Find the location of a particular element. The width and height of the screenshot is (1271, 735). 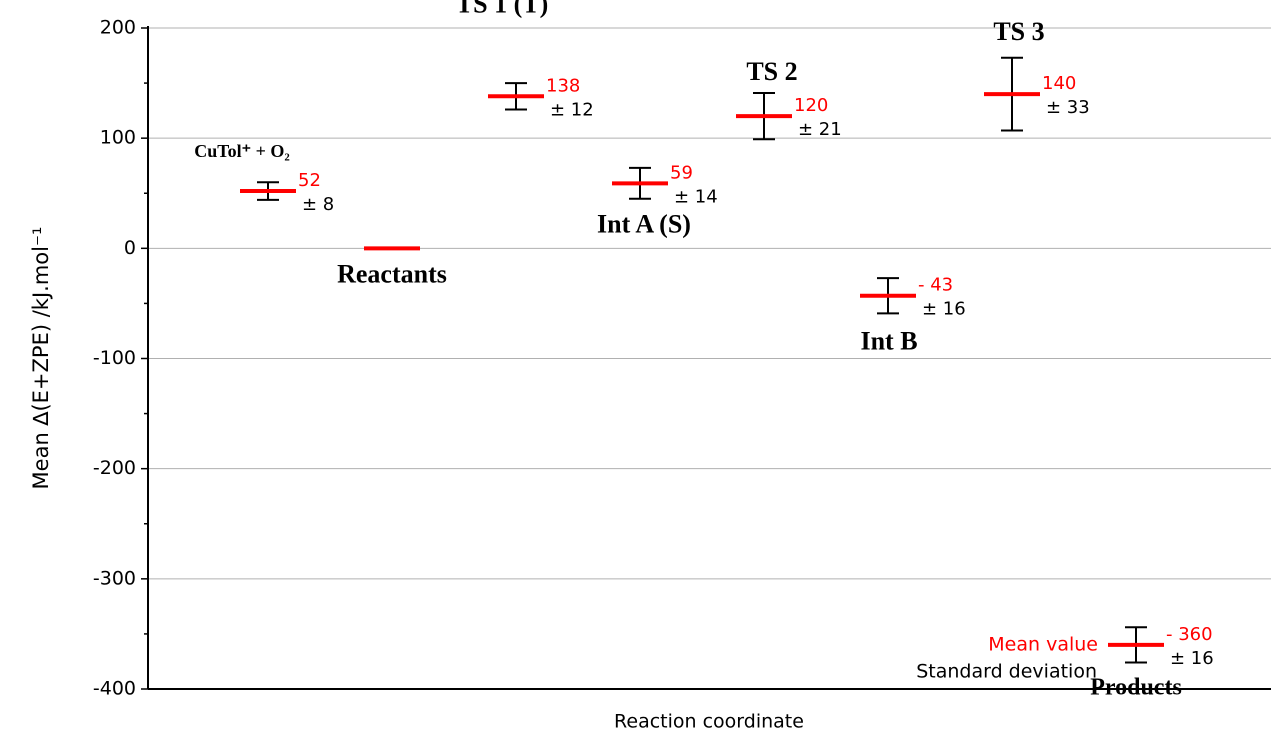

y-axis-label: Mean ∆(E+ZPE) /kJ.mol⁻¹ is located at coordinates (41, 358).